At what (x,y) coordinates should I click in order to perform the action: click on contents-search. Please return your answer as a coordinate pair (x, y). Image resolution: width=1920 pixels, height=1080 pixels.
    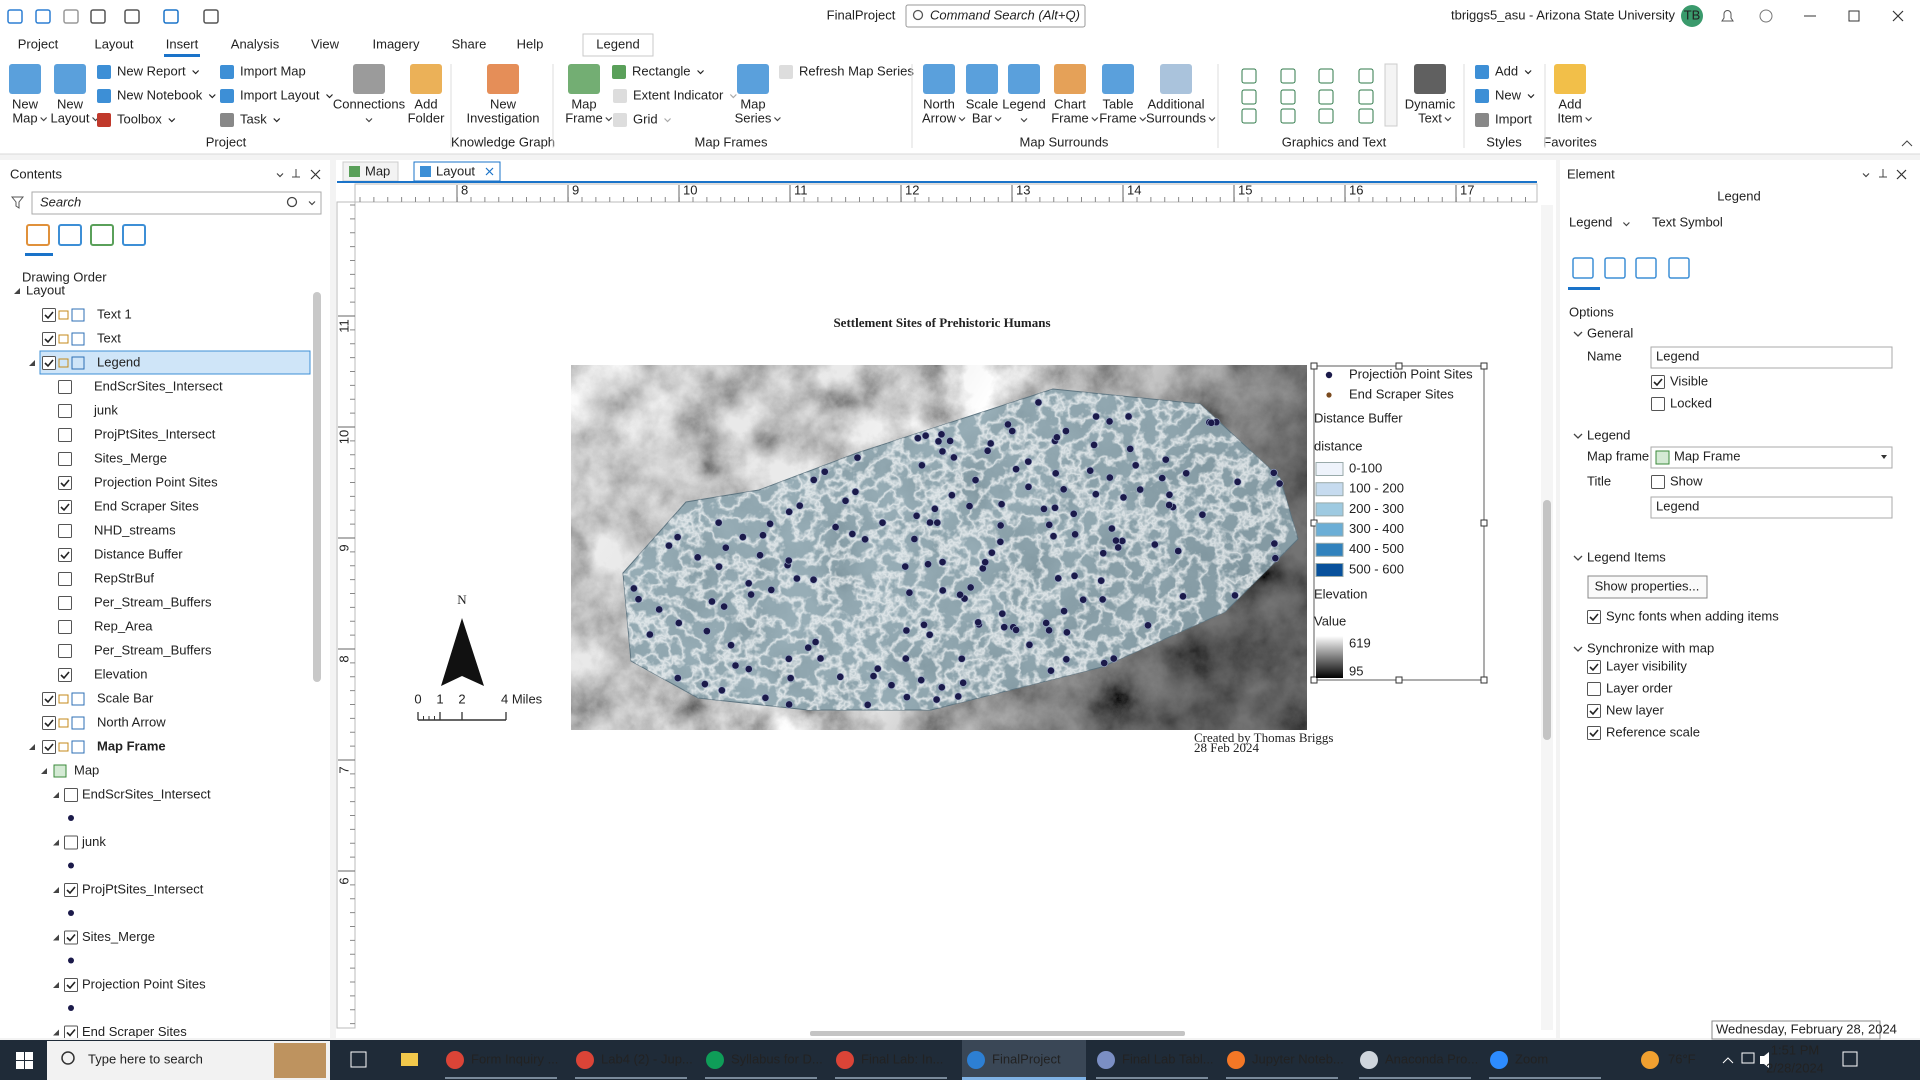
    Looking at the image, I should click on (176, 203).